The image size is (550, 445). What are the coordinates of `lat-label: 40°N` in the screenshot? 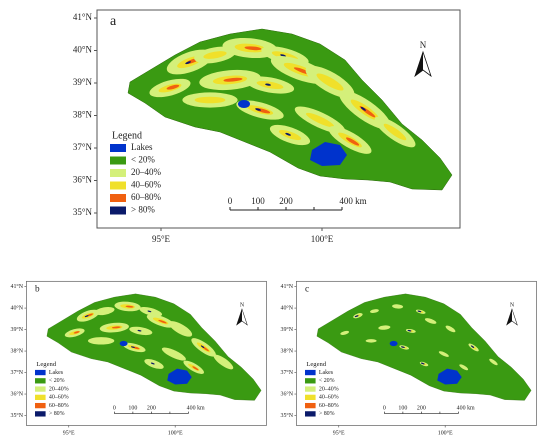 It's located at (83, 50).